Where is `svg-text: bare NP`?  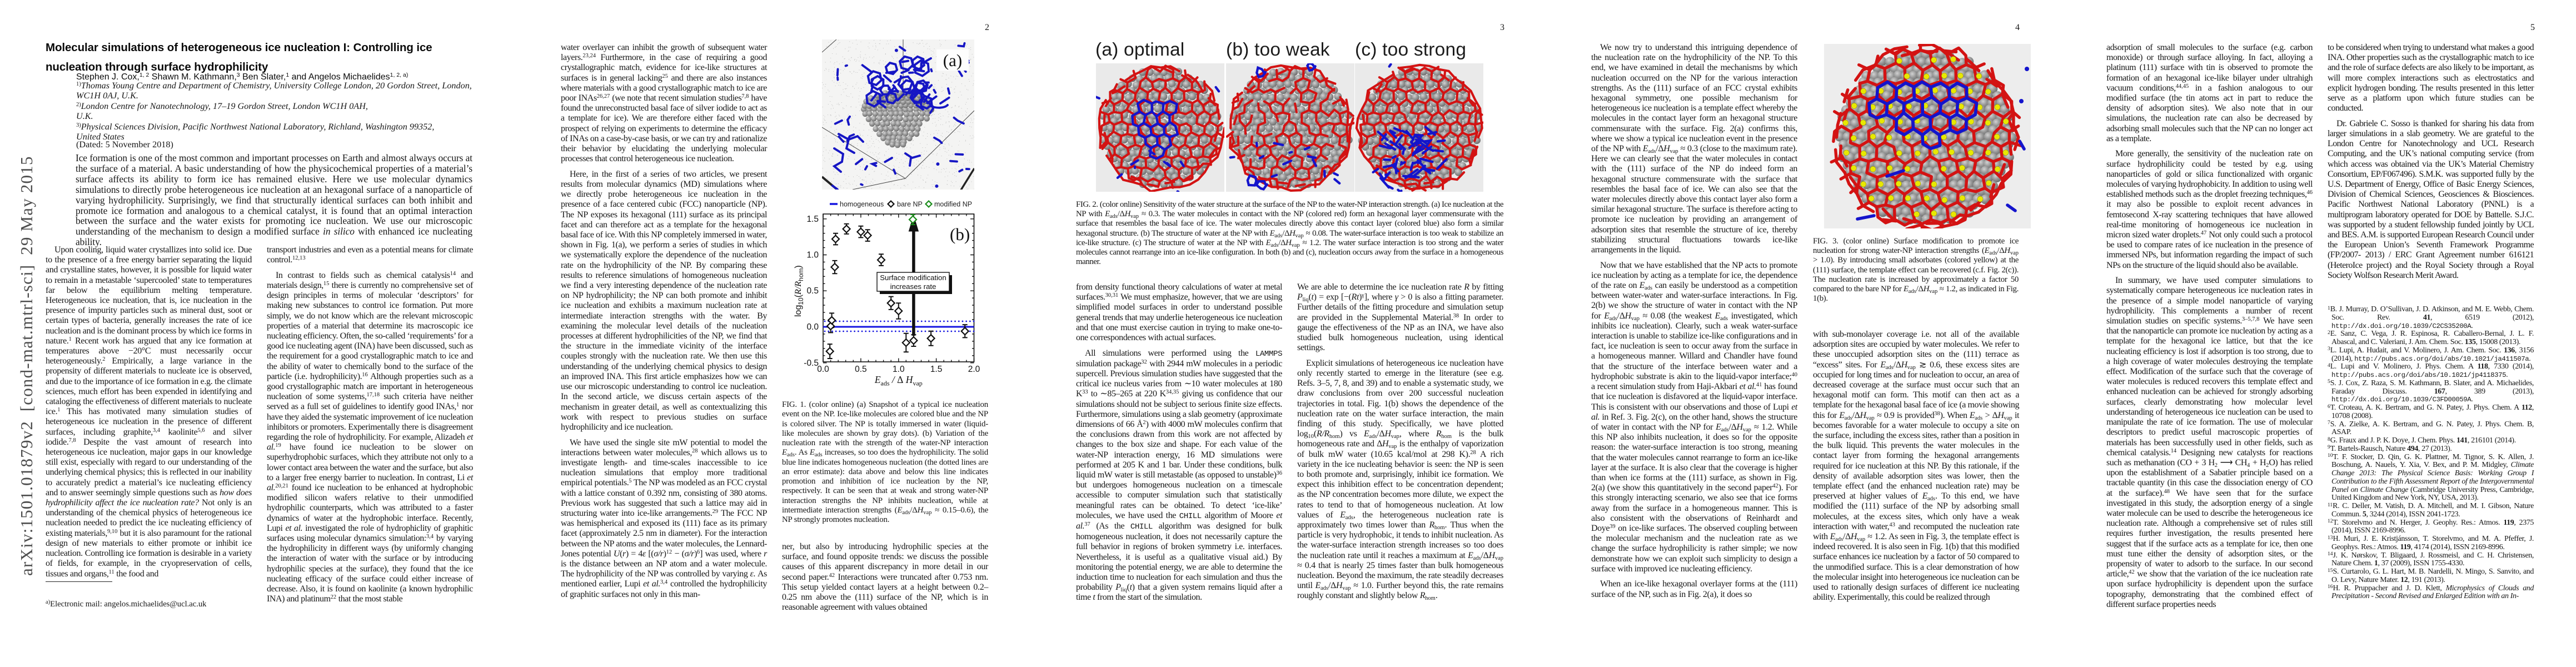
svg-text: bare NP is located at coordinates (910, 204).